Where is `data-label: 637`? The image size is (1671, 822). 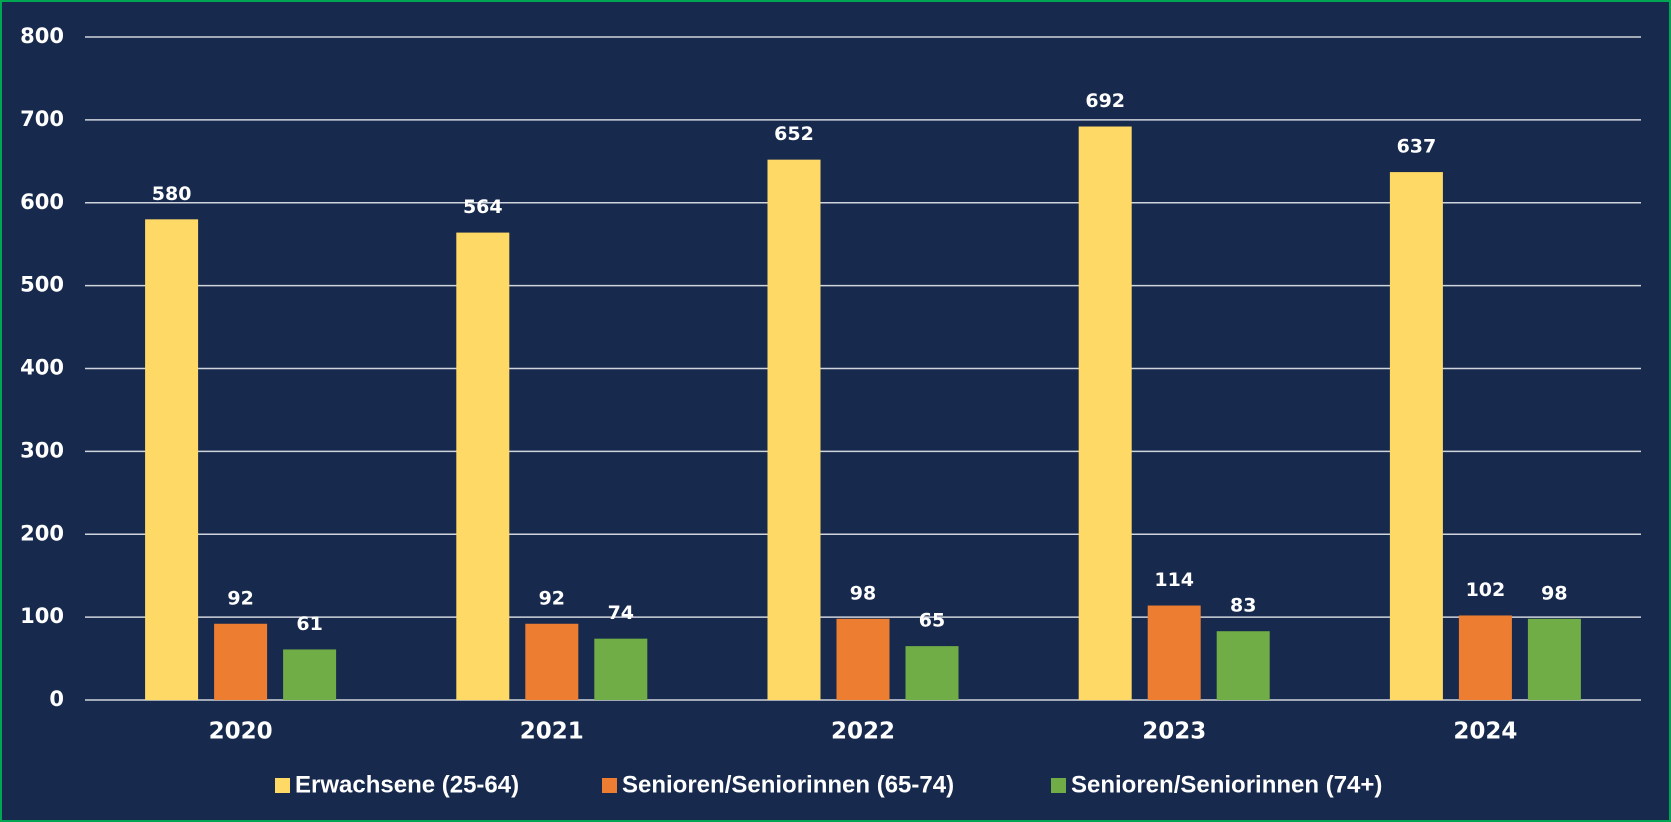 data-label: 637 is located at coordinates (1417, 147).